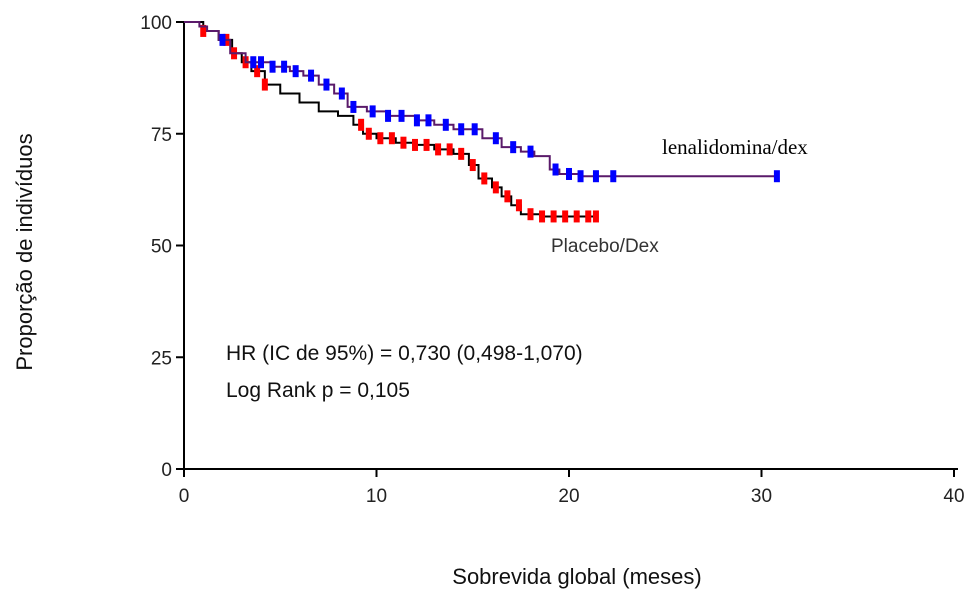  Describe the element at coordinates (161, 358) in the screenshot. I see `y-tick-label: 25` at that location.